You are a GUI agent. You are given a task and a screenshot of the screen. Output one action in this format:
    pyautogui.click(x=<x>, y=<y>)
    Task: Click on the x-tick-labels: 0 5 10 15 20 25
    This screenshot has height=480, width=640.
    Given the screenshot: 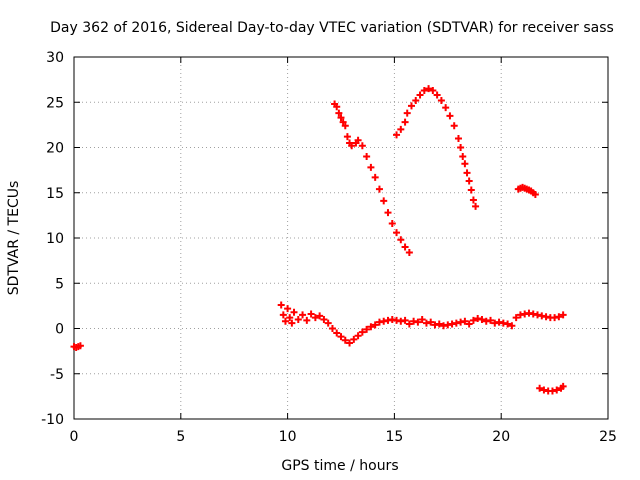 What is the action you would take?
    pyautogui.click(x=343, y=437)
    